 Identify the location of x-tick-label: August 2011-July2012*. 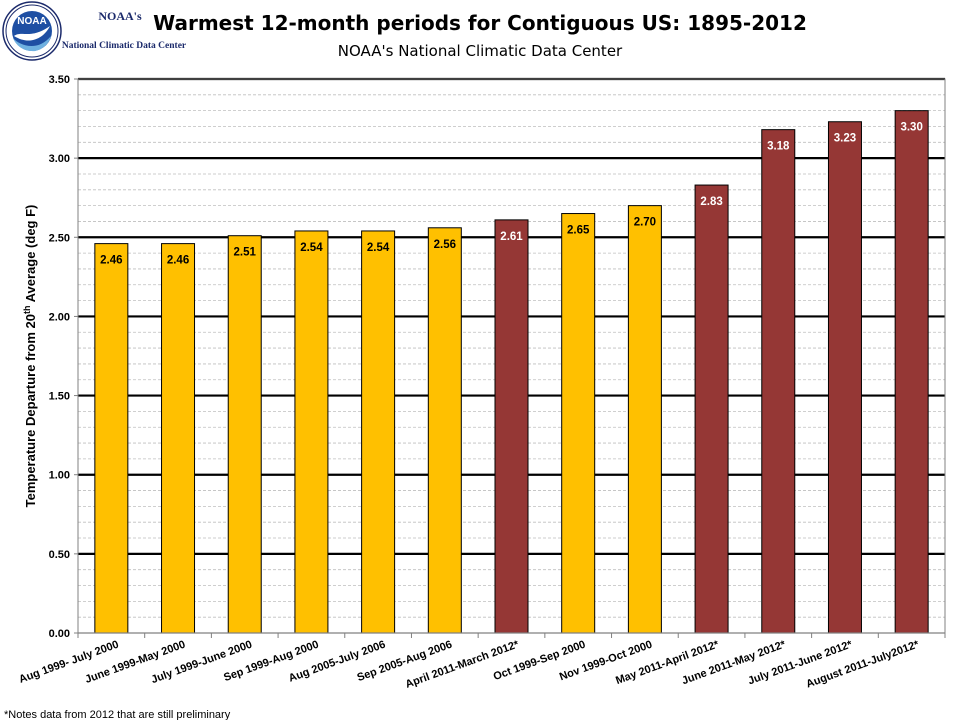
(863, 664).